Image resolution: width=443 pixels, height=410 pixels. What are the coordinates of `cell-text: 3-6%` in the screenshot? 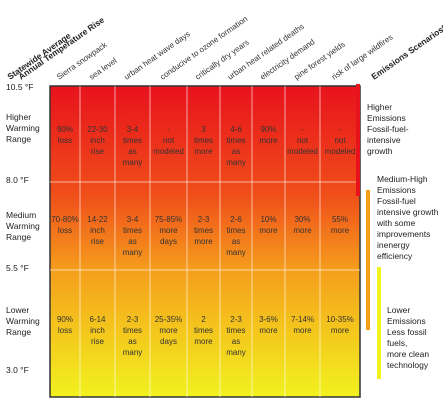 It's located at (268, 319).